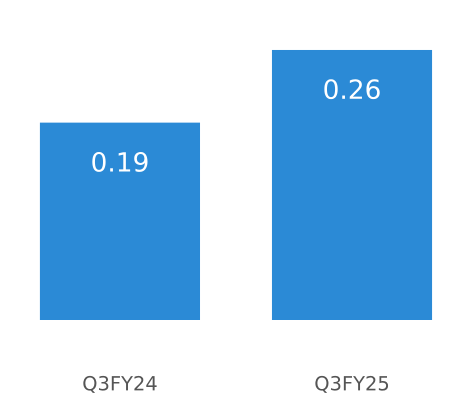  I want to click on data-label: 0.26, so click(352, 89).